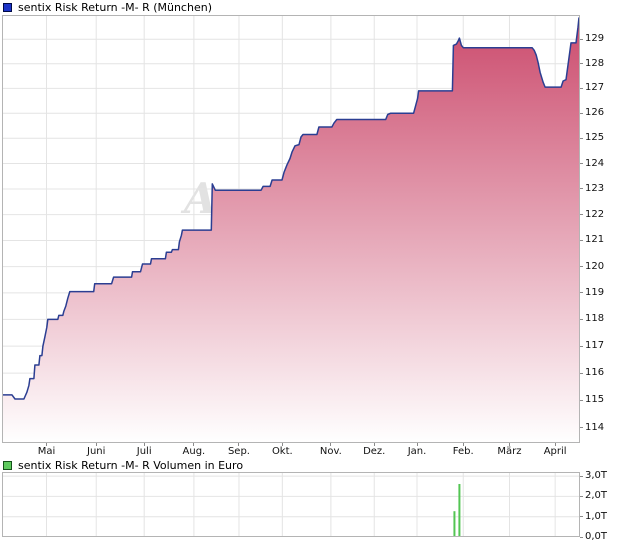 Image resolution: width=620 pixels, height=546 pixels. Describe the element at coordinates (595, 39) in the screenshot. I see `price-y-axis-label: 129` at that location.